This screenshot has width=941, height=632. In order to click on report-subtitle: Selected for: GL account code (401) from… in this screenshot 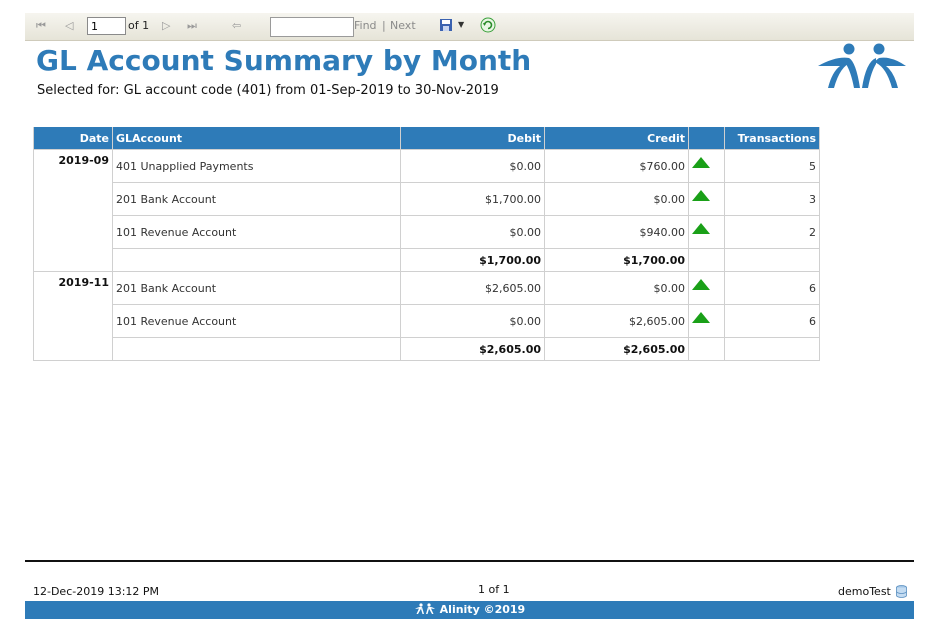, I will do `click(268, 90)`.